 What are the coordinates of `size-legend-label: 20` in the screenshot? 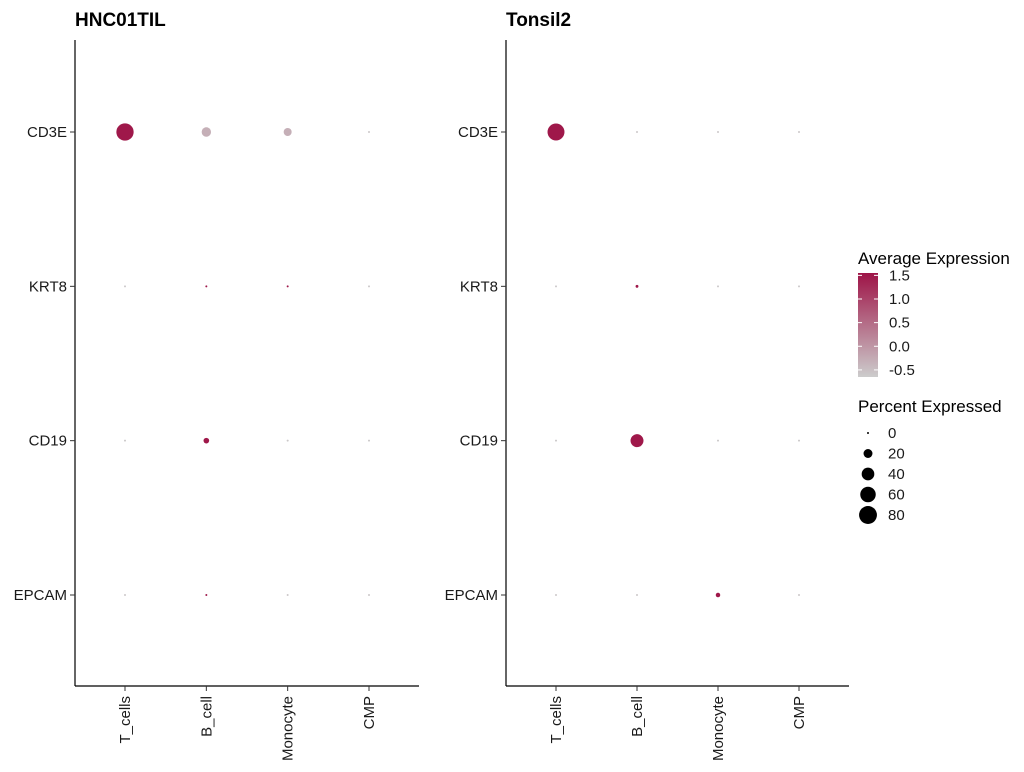 It's located at (896, 454).